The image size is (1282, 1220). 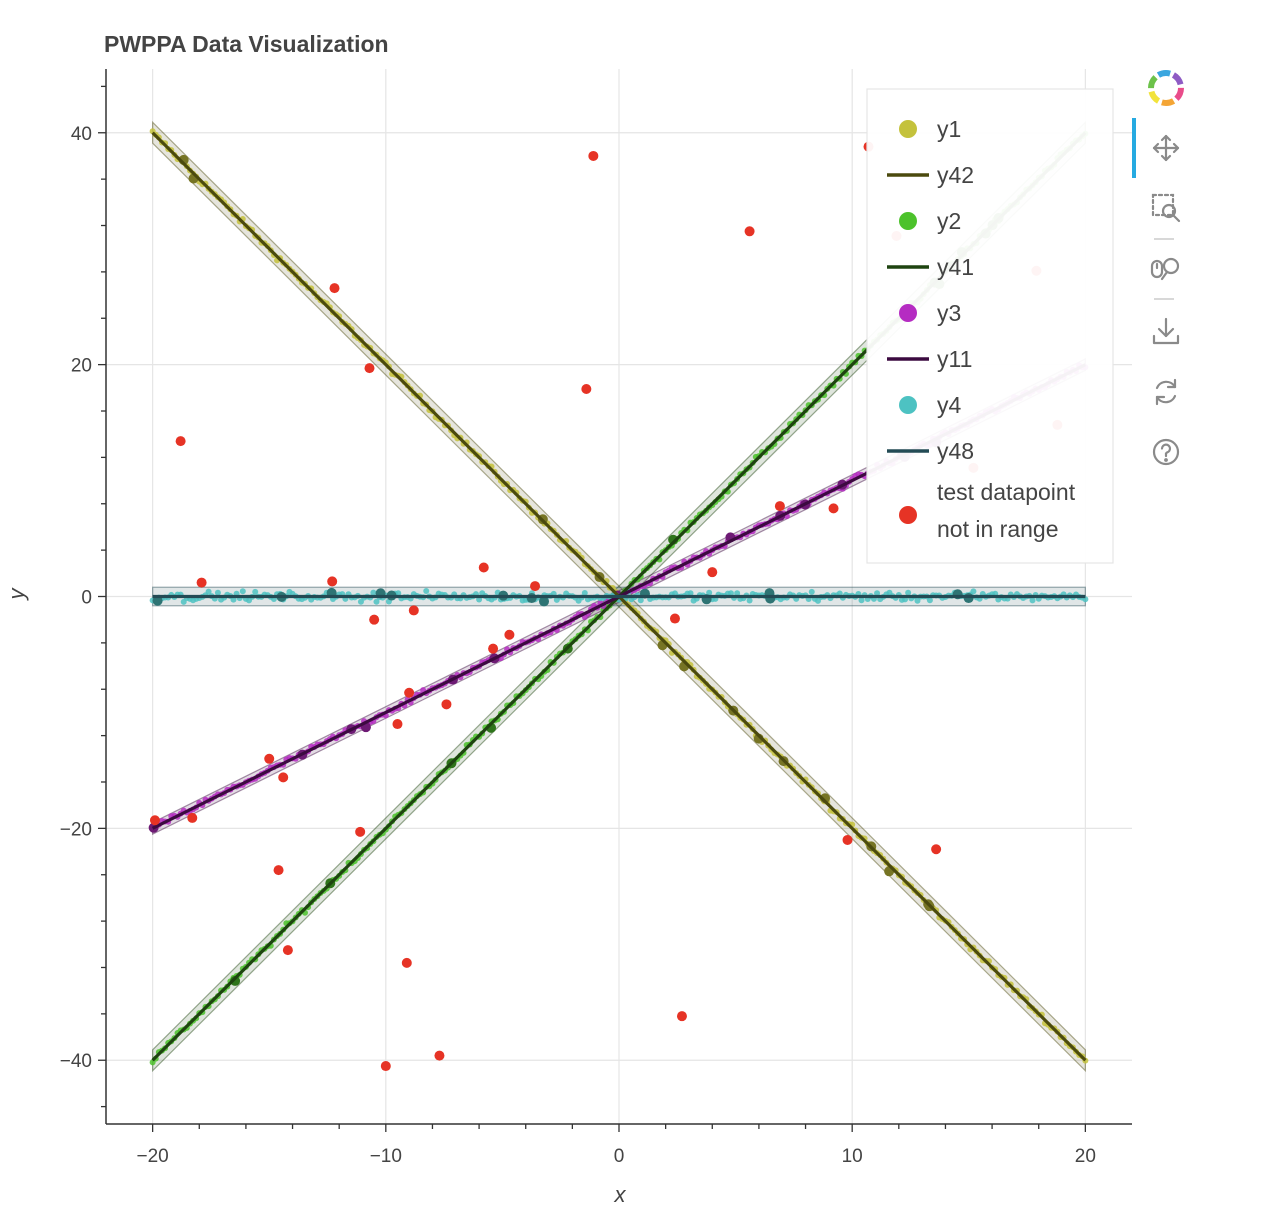 I want to click on x-tick-label: 20, so click(x=1085, y=1156).